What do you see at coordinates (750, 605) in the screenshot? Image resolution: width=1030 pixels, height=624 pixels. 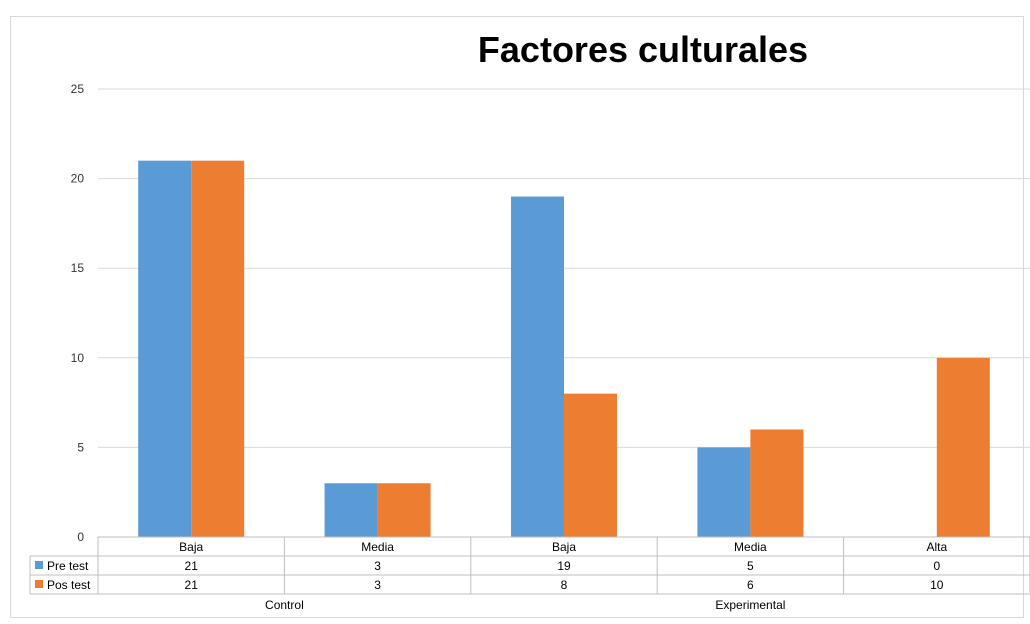 I see `group-label: Experimental` at bounding box center [750, 605].